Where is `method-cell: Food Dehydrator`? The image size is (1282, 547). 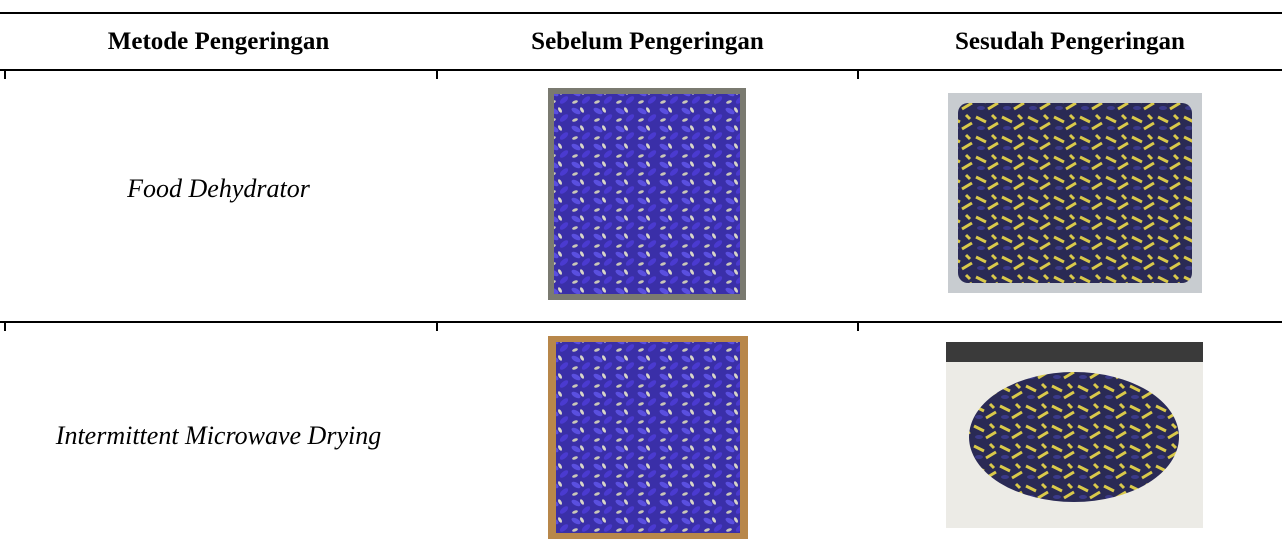
method-cell: Food Dehydrator is located at coordinates (218, 188).